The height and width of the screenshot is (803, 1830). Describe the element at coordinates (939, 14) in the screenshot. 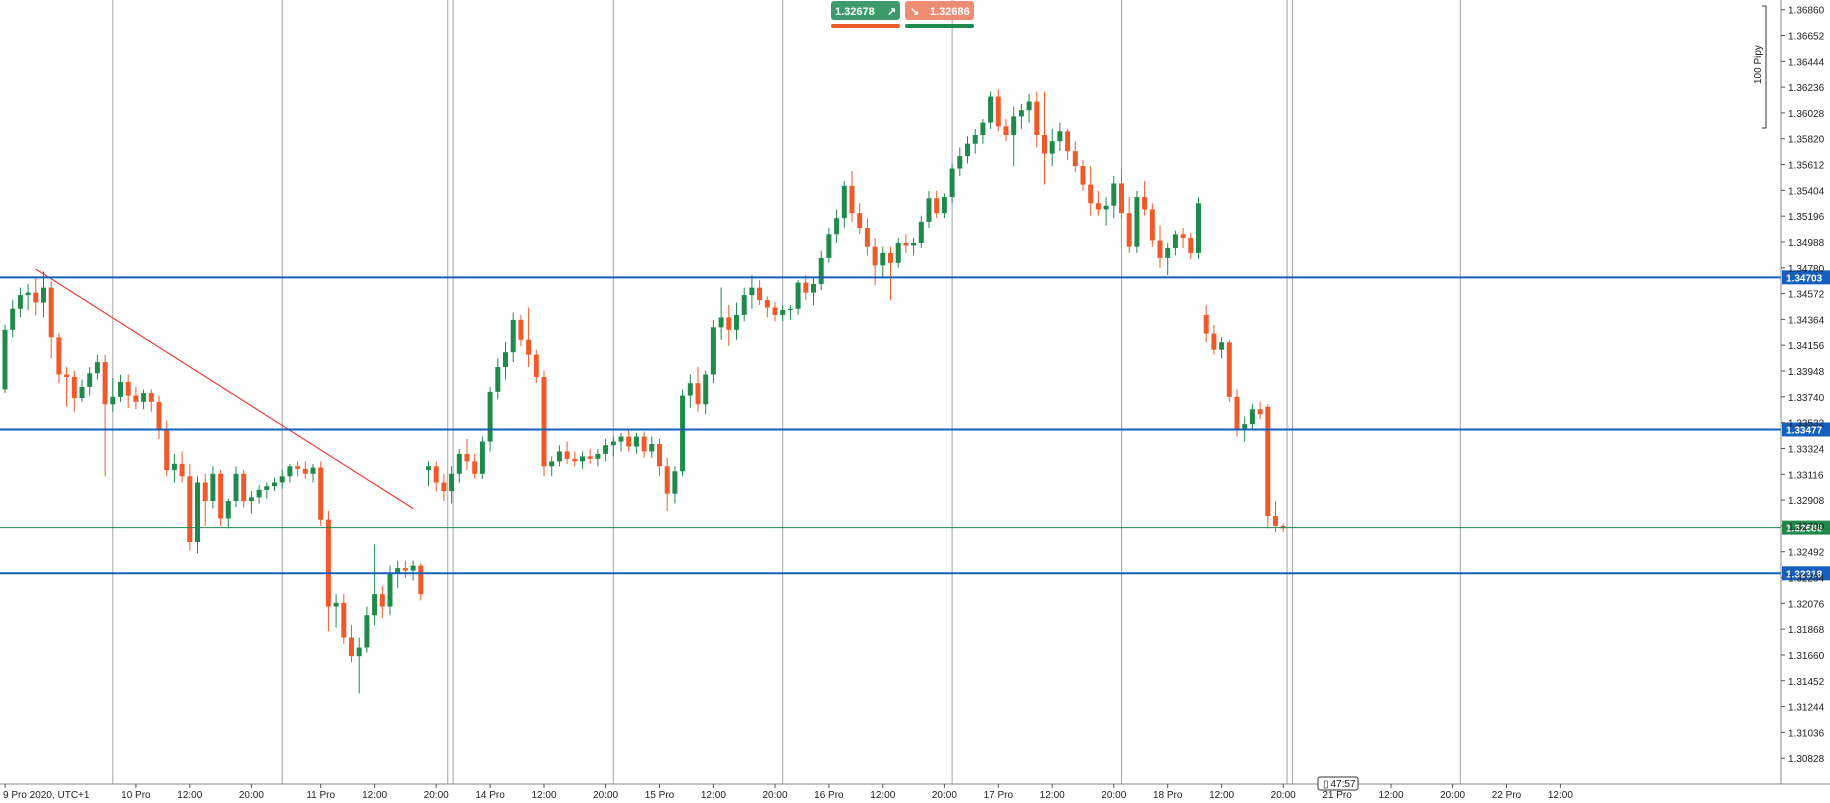

I see `buy-quote-button: ↘ 1.32686` at that location.